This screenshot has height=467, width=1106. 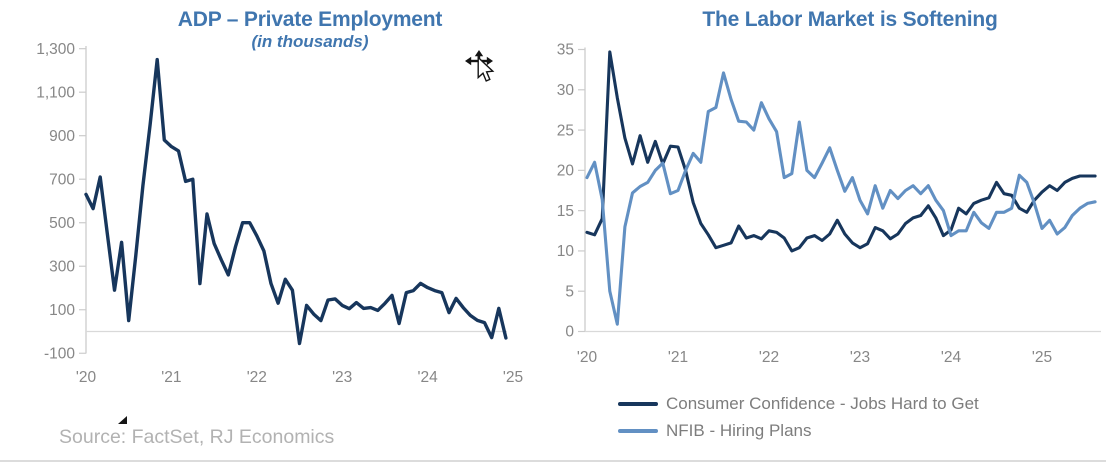 I want to click on y-tick-label: 0, so click(x=569, y=332).